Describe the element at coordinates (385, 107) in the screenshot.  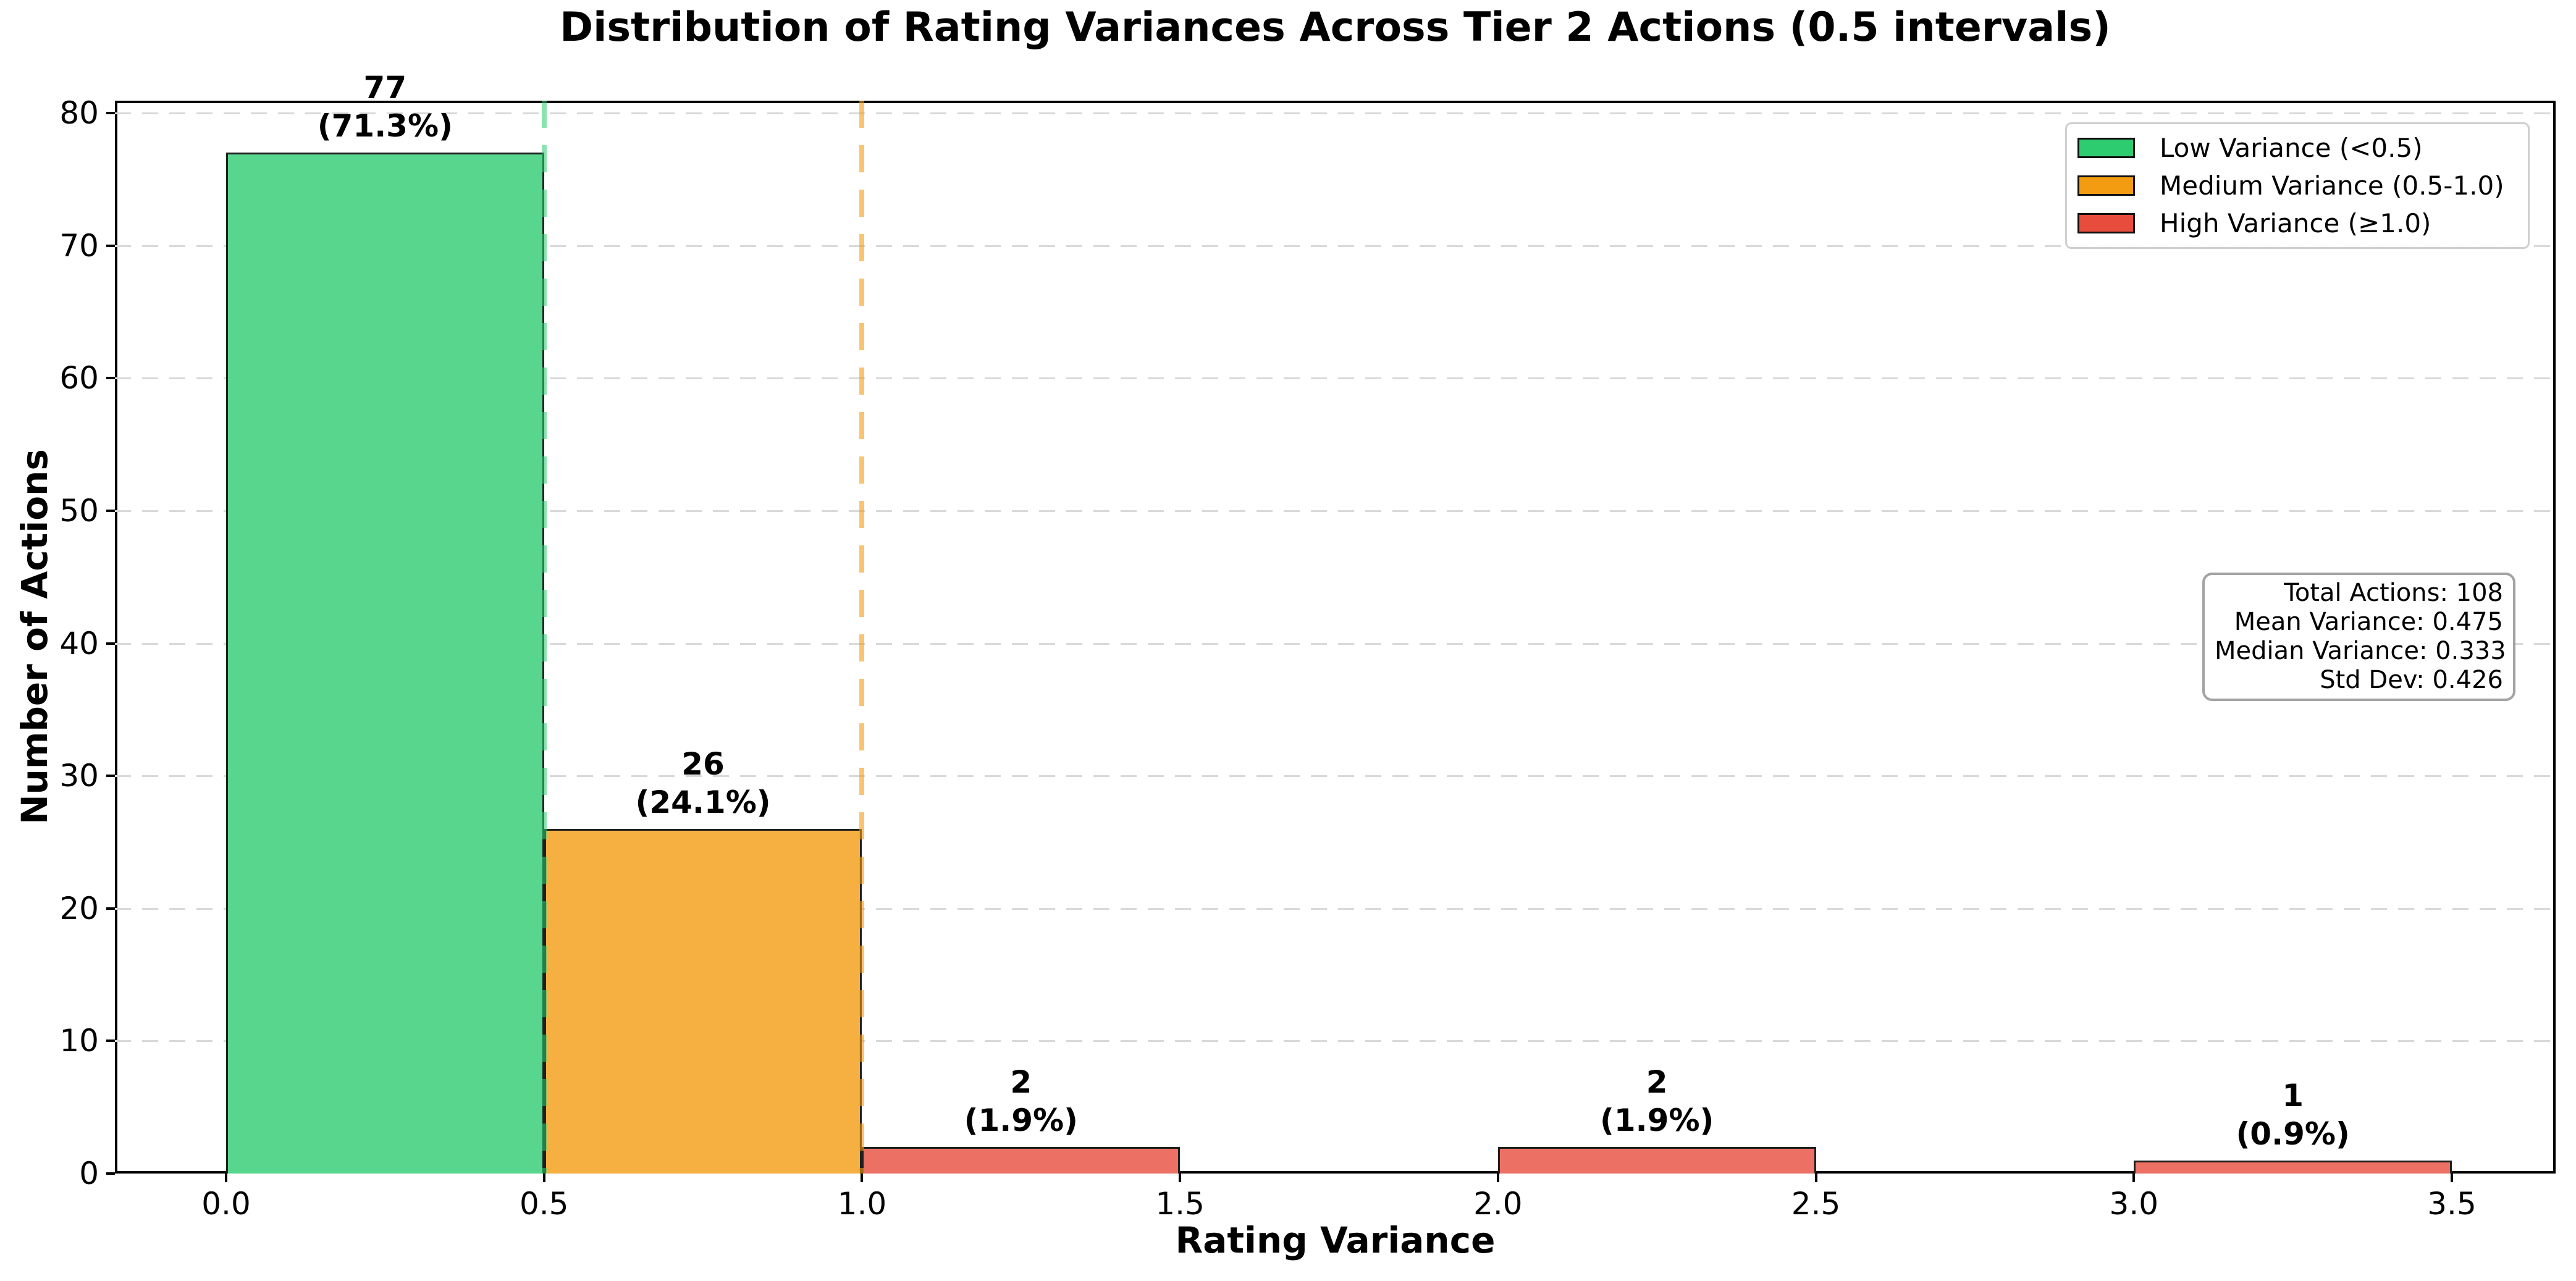
I see `bar-value-label: 77 (71.3%)` at that location.